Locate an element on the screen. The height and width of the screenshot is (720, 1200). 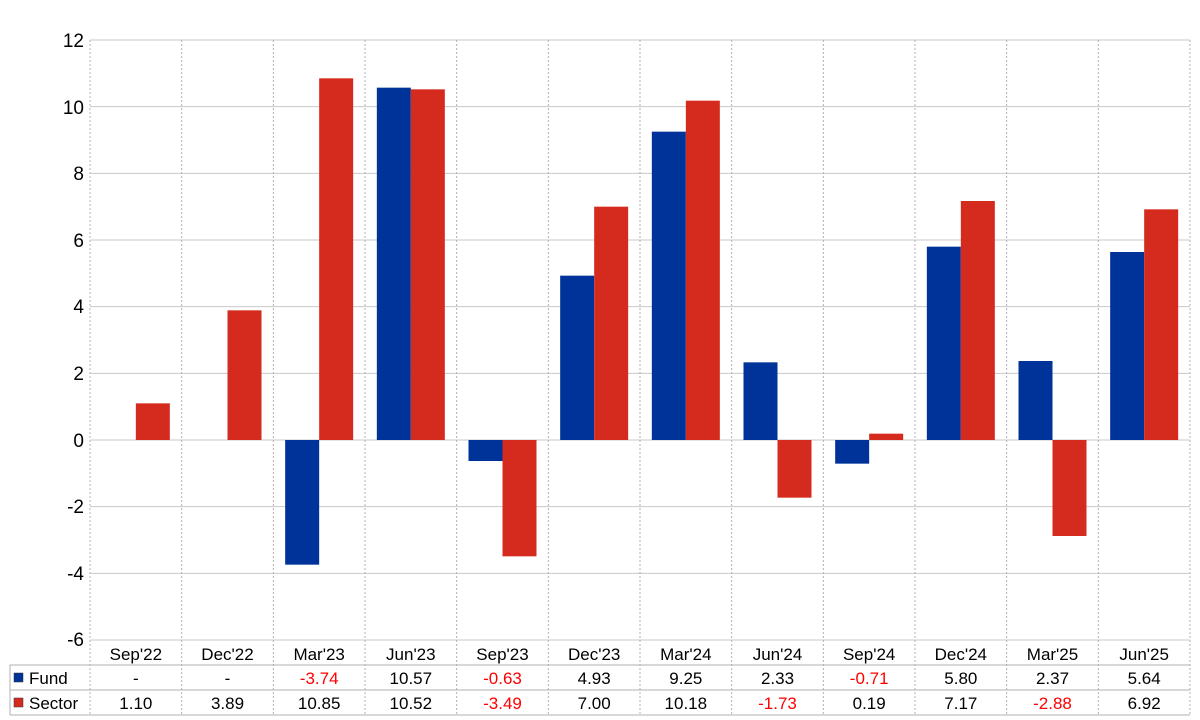
legend-sector-swatch is located at coordinates (18, 702).